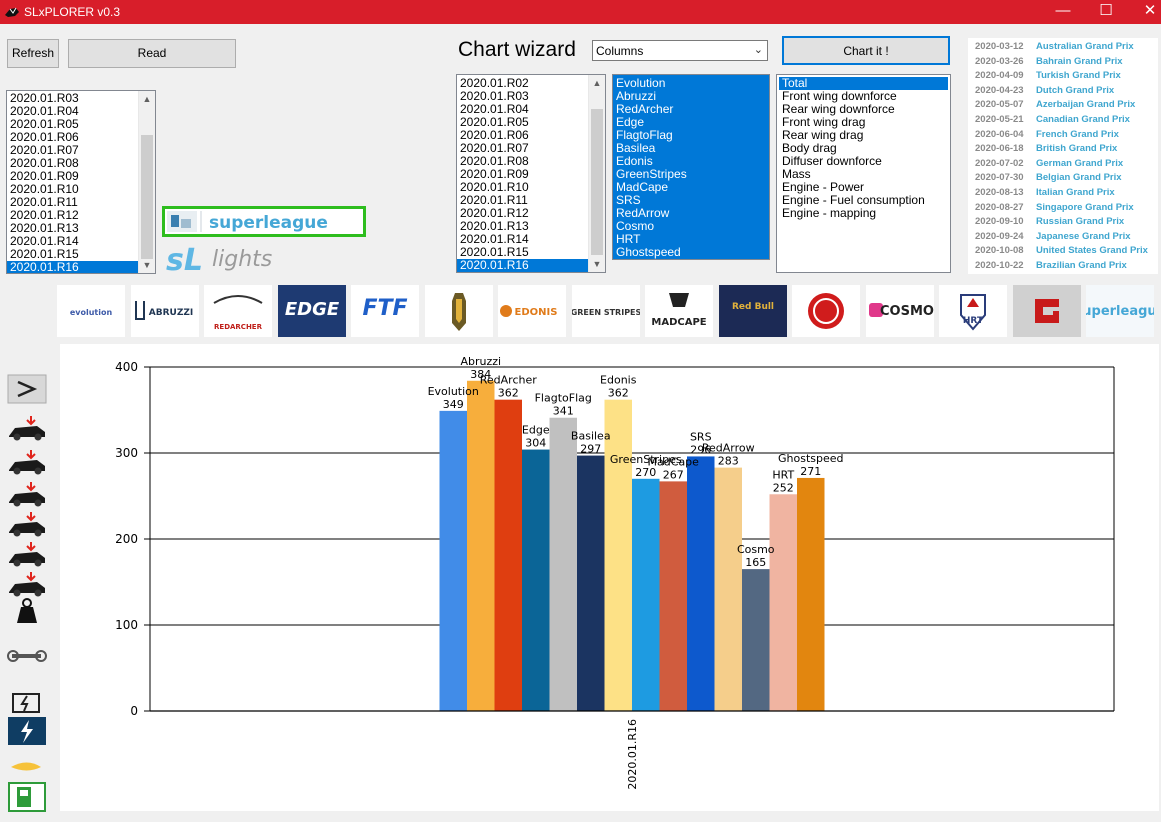 The image size is (1161, 822). I want to click on metric-item: Front wing drag, so click(824, 122).